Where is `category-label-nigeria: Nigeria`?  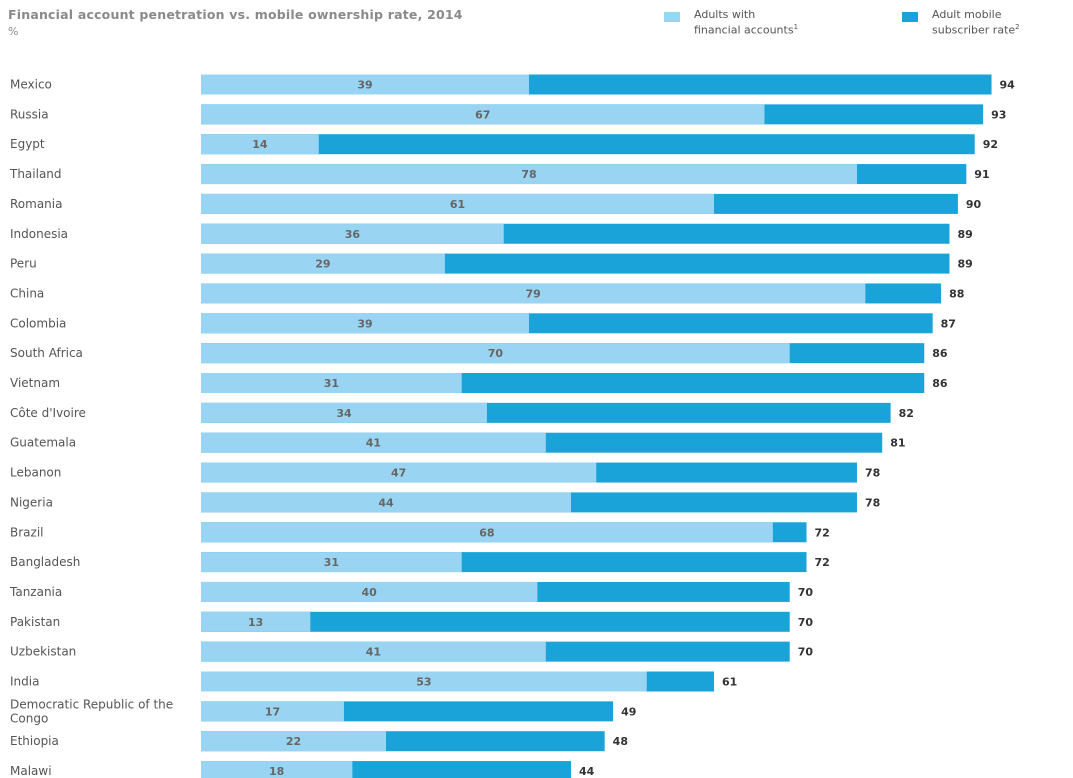 category-label-nigeria: Nigeria is located at coordinates (31, 502).